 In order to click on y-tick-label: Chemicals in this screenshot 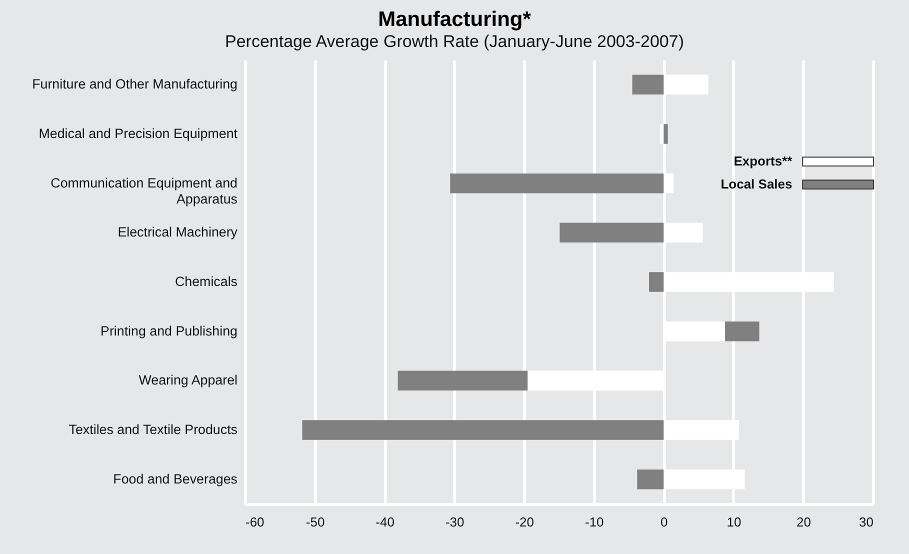, I will do `click(206, 281)`.